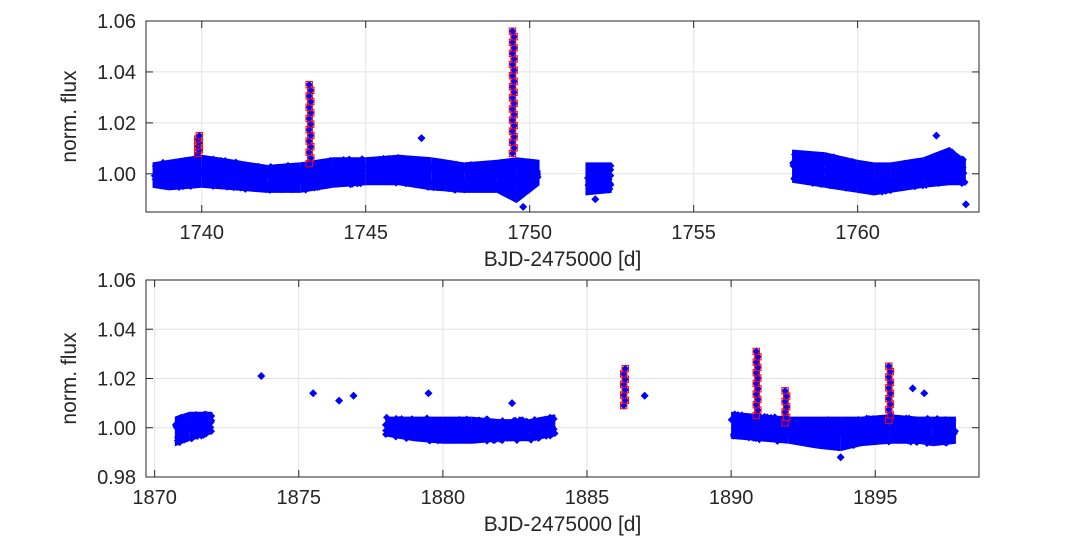 Image resolution: width=1083 pixels, height=542 pixels. What do you see at coordinates (116, 73) in the screenshot?
I see `y-tick-label: 1.04` at bounding box center [116, 73].